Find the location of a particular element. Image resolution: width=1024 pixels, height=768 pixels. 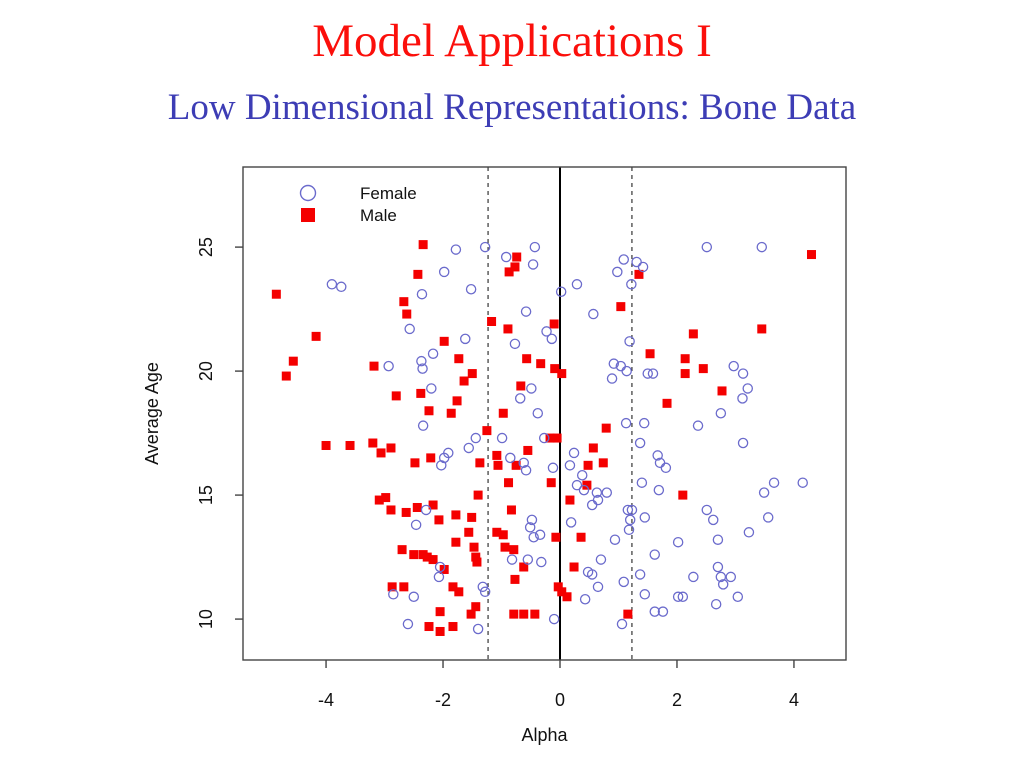

slide-title: Model Applications I is located at coordinates (512, 41).